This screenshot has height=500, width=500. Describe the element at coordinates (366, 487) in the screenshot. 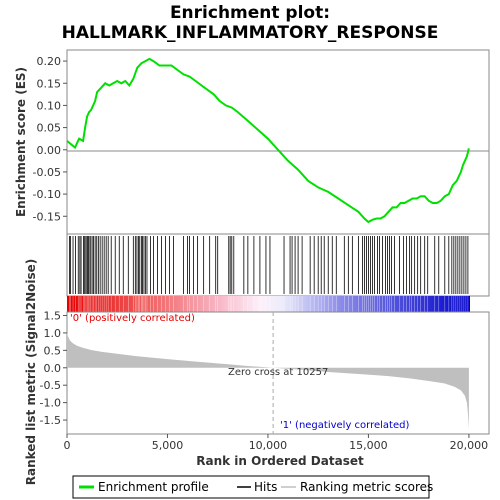

I see `legend-label-ranking: Ranking metric scores` at that location.